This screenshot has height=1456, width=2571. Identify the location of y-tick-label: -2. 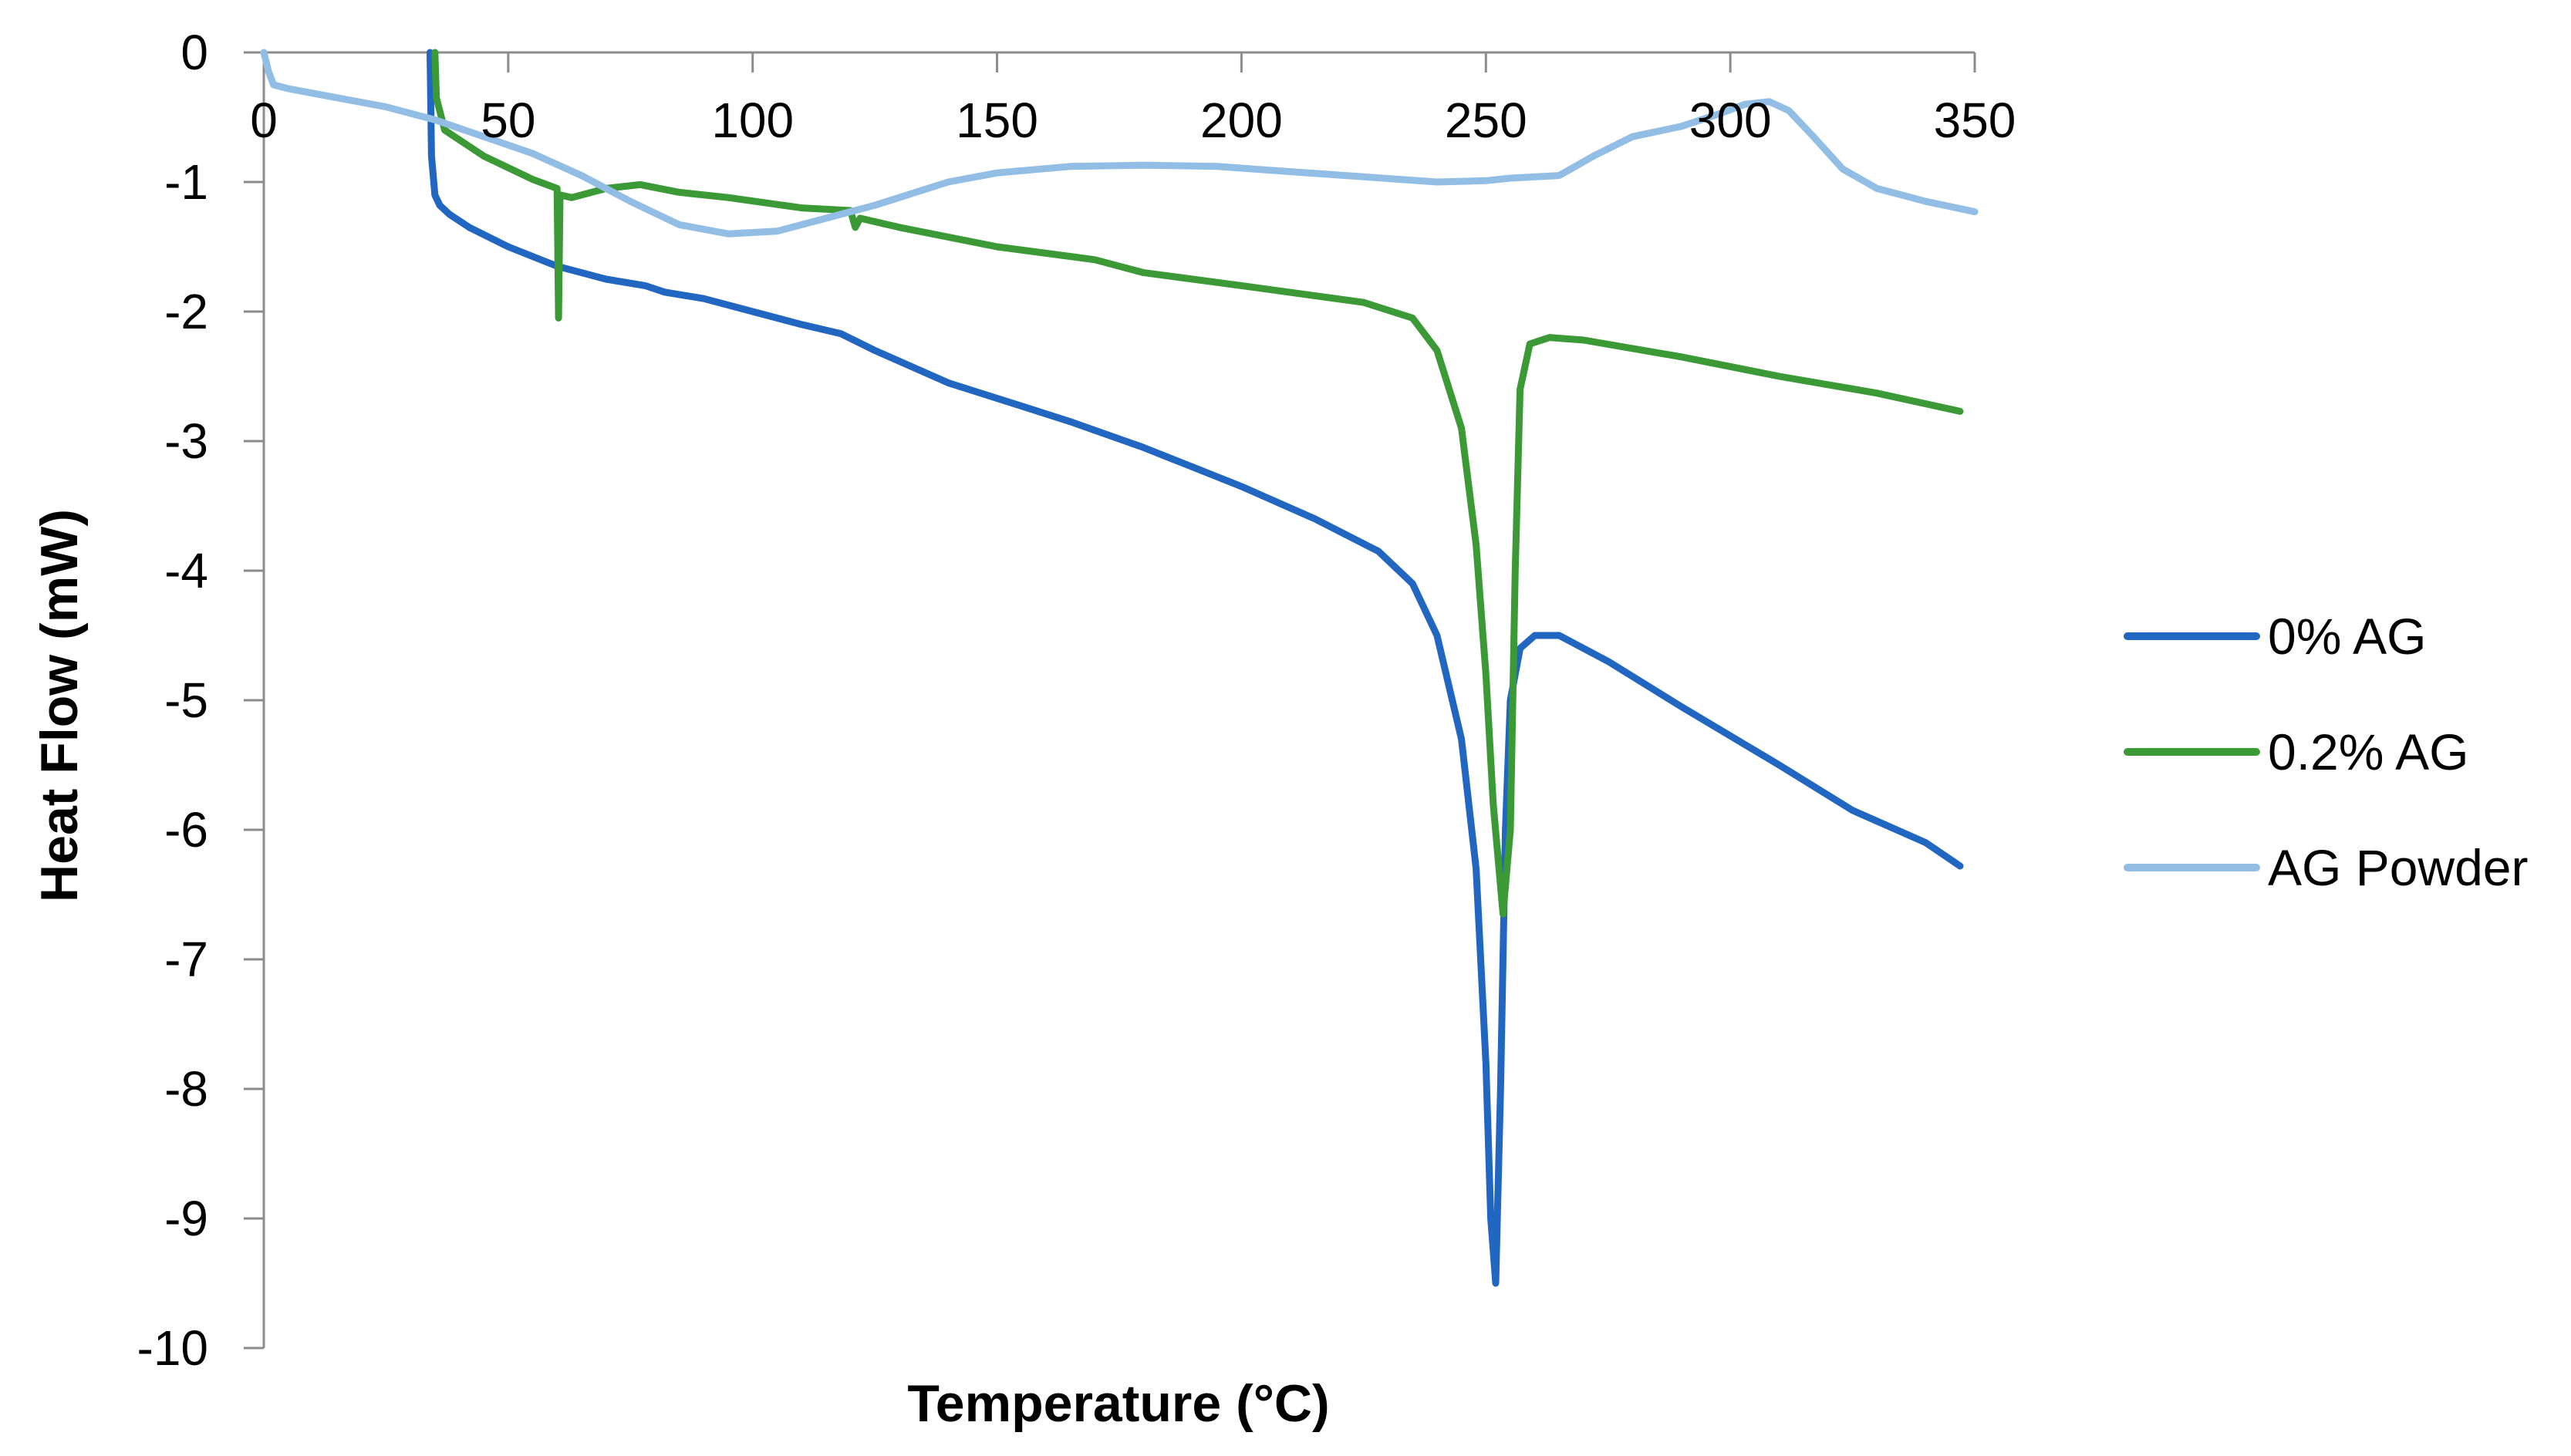
(186, 312).